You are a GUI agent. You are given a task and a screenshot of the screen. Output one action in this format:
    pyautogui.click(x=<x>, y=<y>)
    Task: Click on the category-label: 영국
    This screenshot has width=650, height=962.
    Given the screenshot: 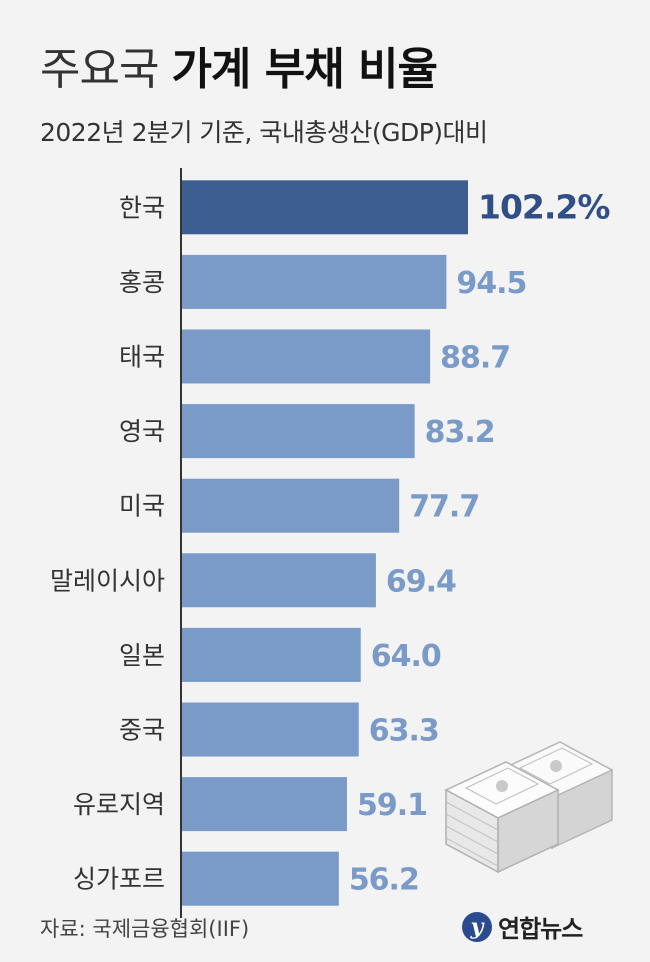 What is the action you would take?
    pyautogui.click(x=142, y=431)
    